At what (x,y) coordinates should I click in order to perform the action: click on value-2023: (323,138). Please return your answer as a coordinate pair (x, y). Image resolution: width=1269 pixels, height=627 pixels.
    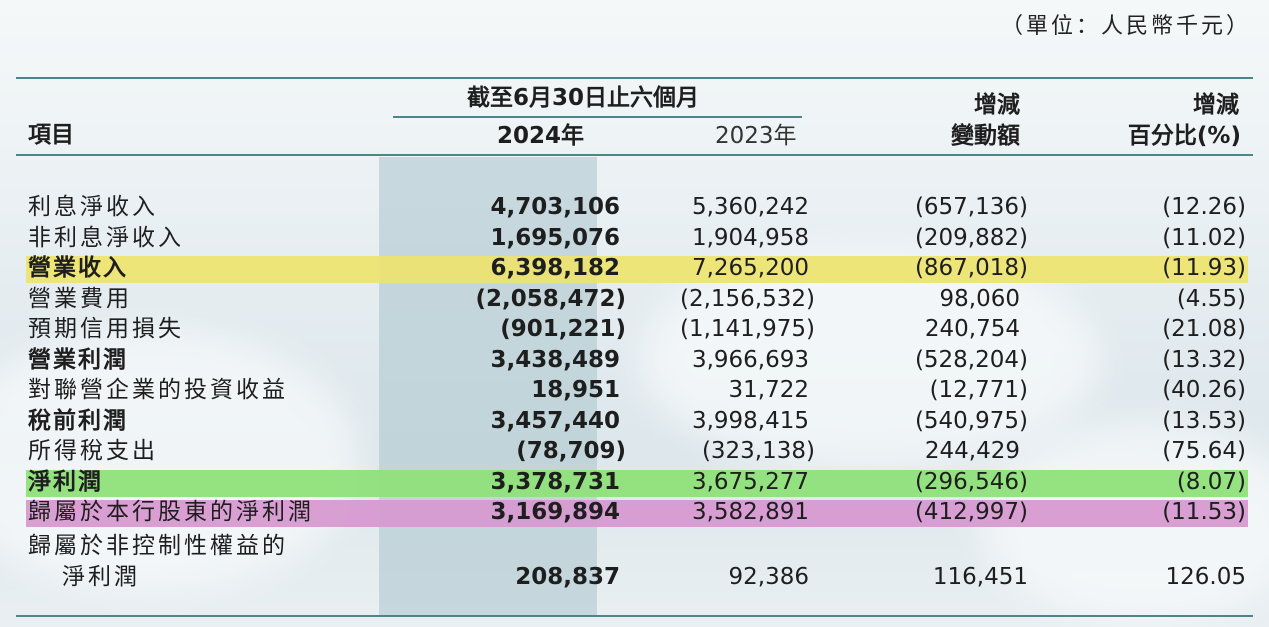
    Looking at the image, I should click on (758, 451).